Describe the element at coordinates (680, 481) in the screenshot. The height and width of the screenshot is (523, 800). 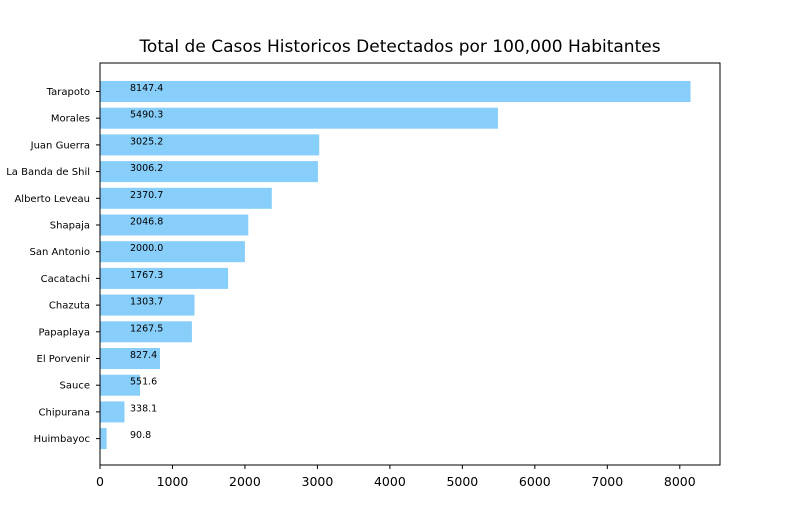
I see `x-tick-label: 8000` at that location.